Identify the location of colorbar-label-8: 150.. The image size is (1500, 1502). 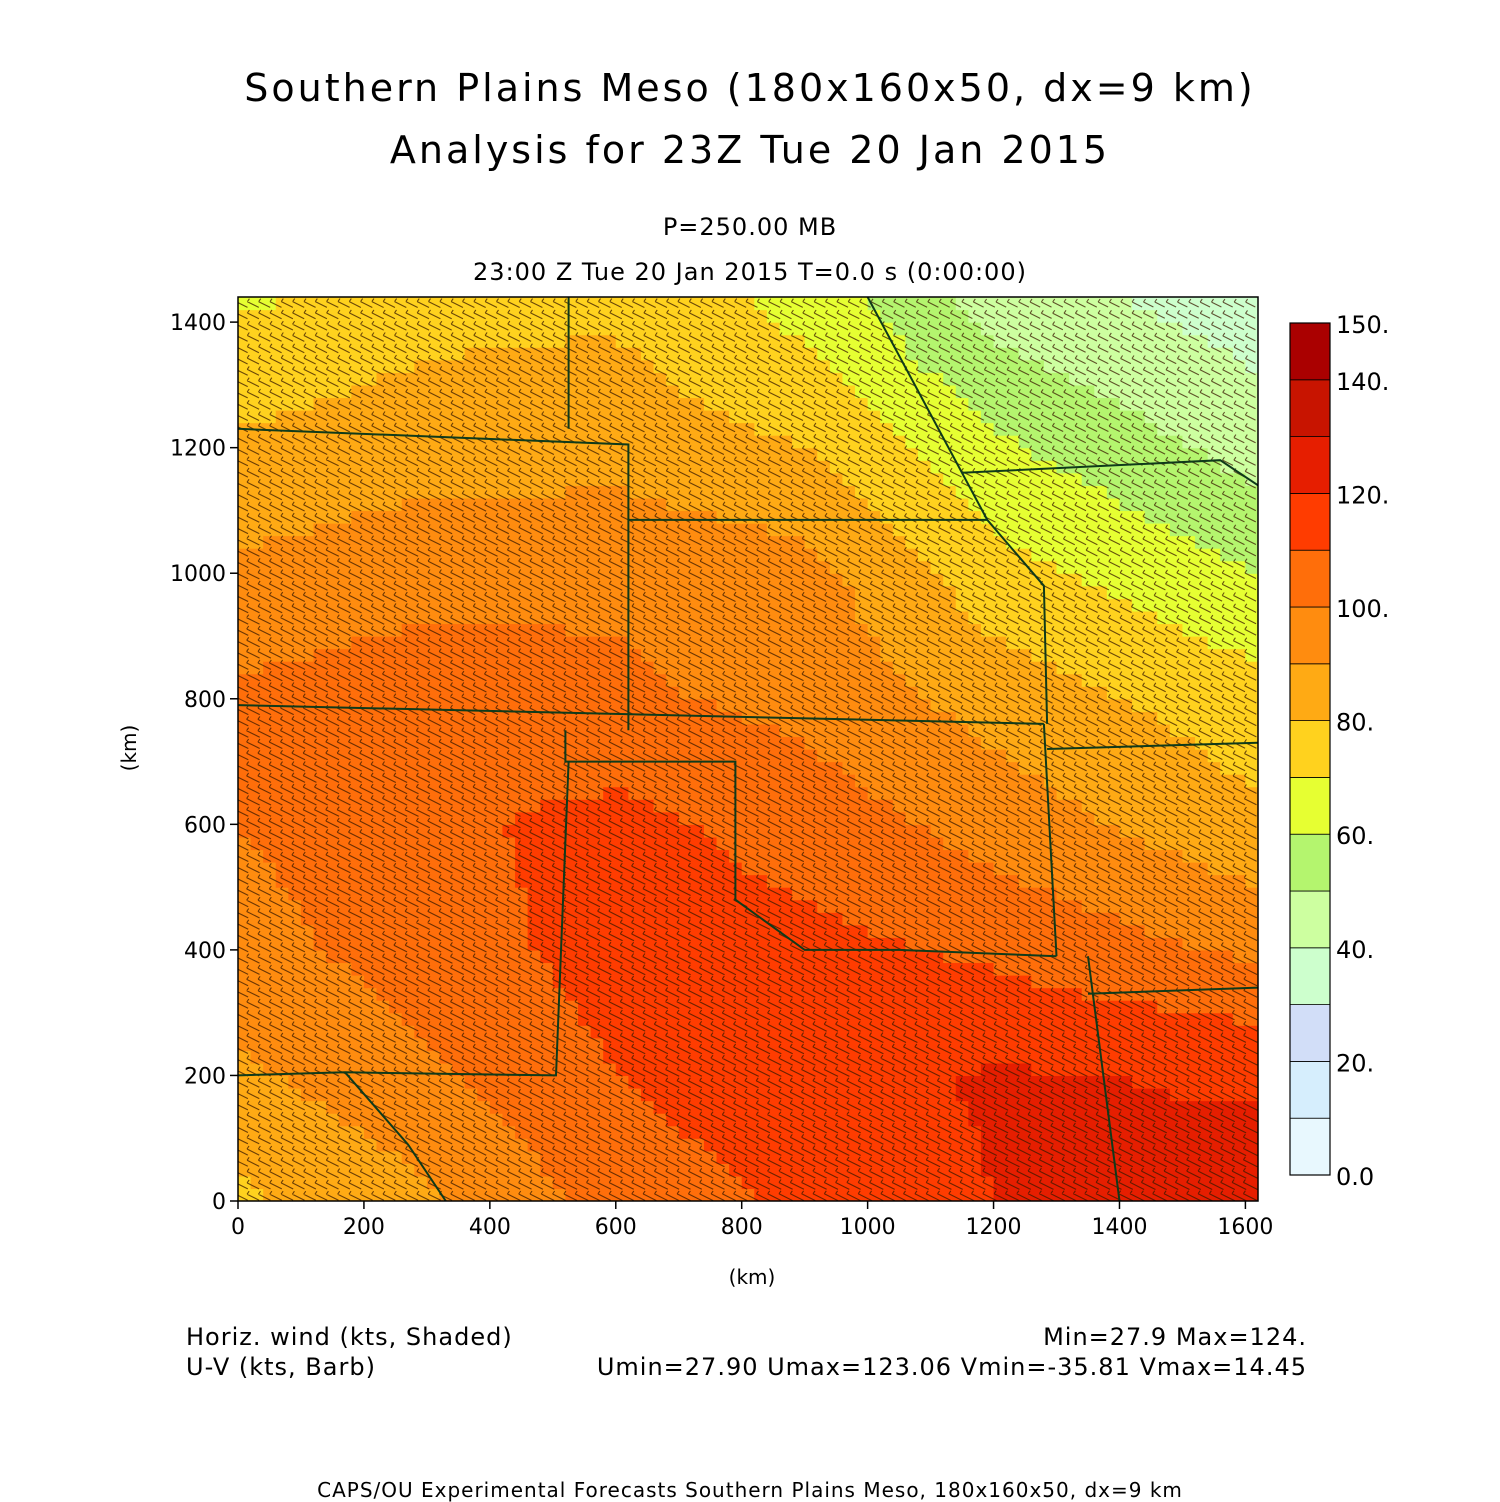
(1362, 325).